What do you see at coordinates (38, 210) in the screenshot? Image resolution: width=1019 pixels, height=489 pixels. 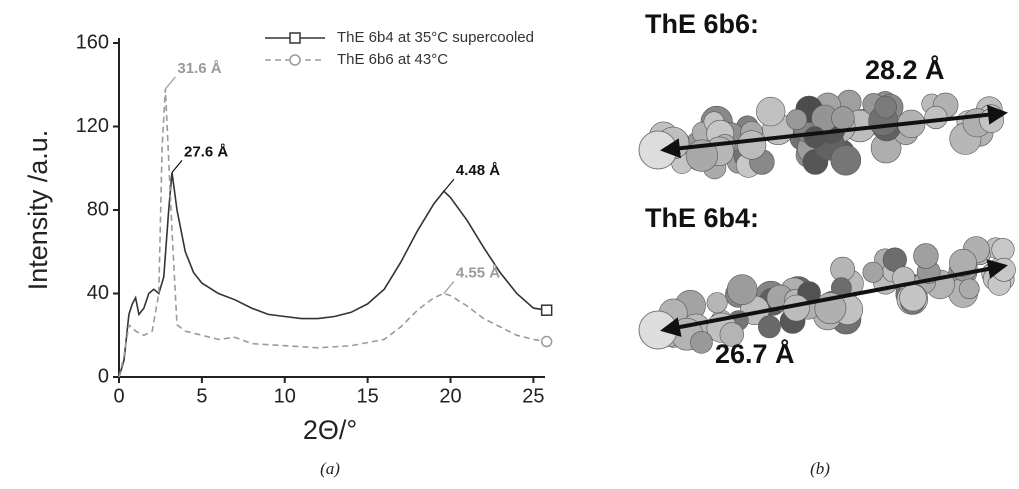 I see `y-axis-label: Intensity /a.u.` at bounding box center [38, 210].